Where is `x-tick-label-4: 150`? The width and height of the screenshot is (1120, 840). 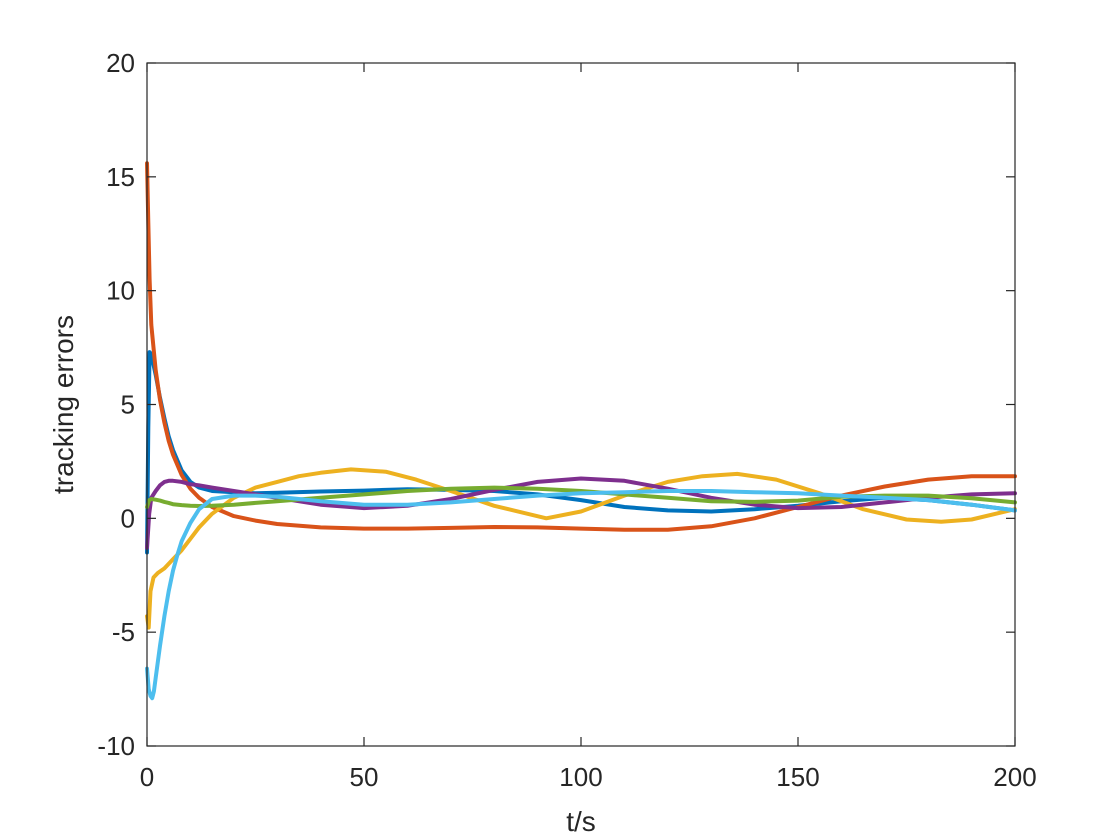 x-tick-label-4: 150 is located at coordinates (797, 777).